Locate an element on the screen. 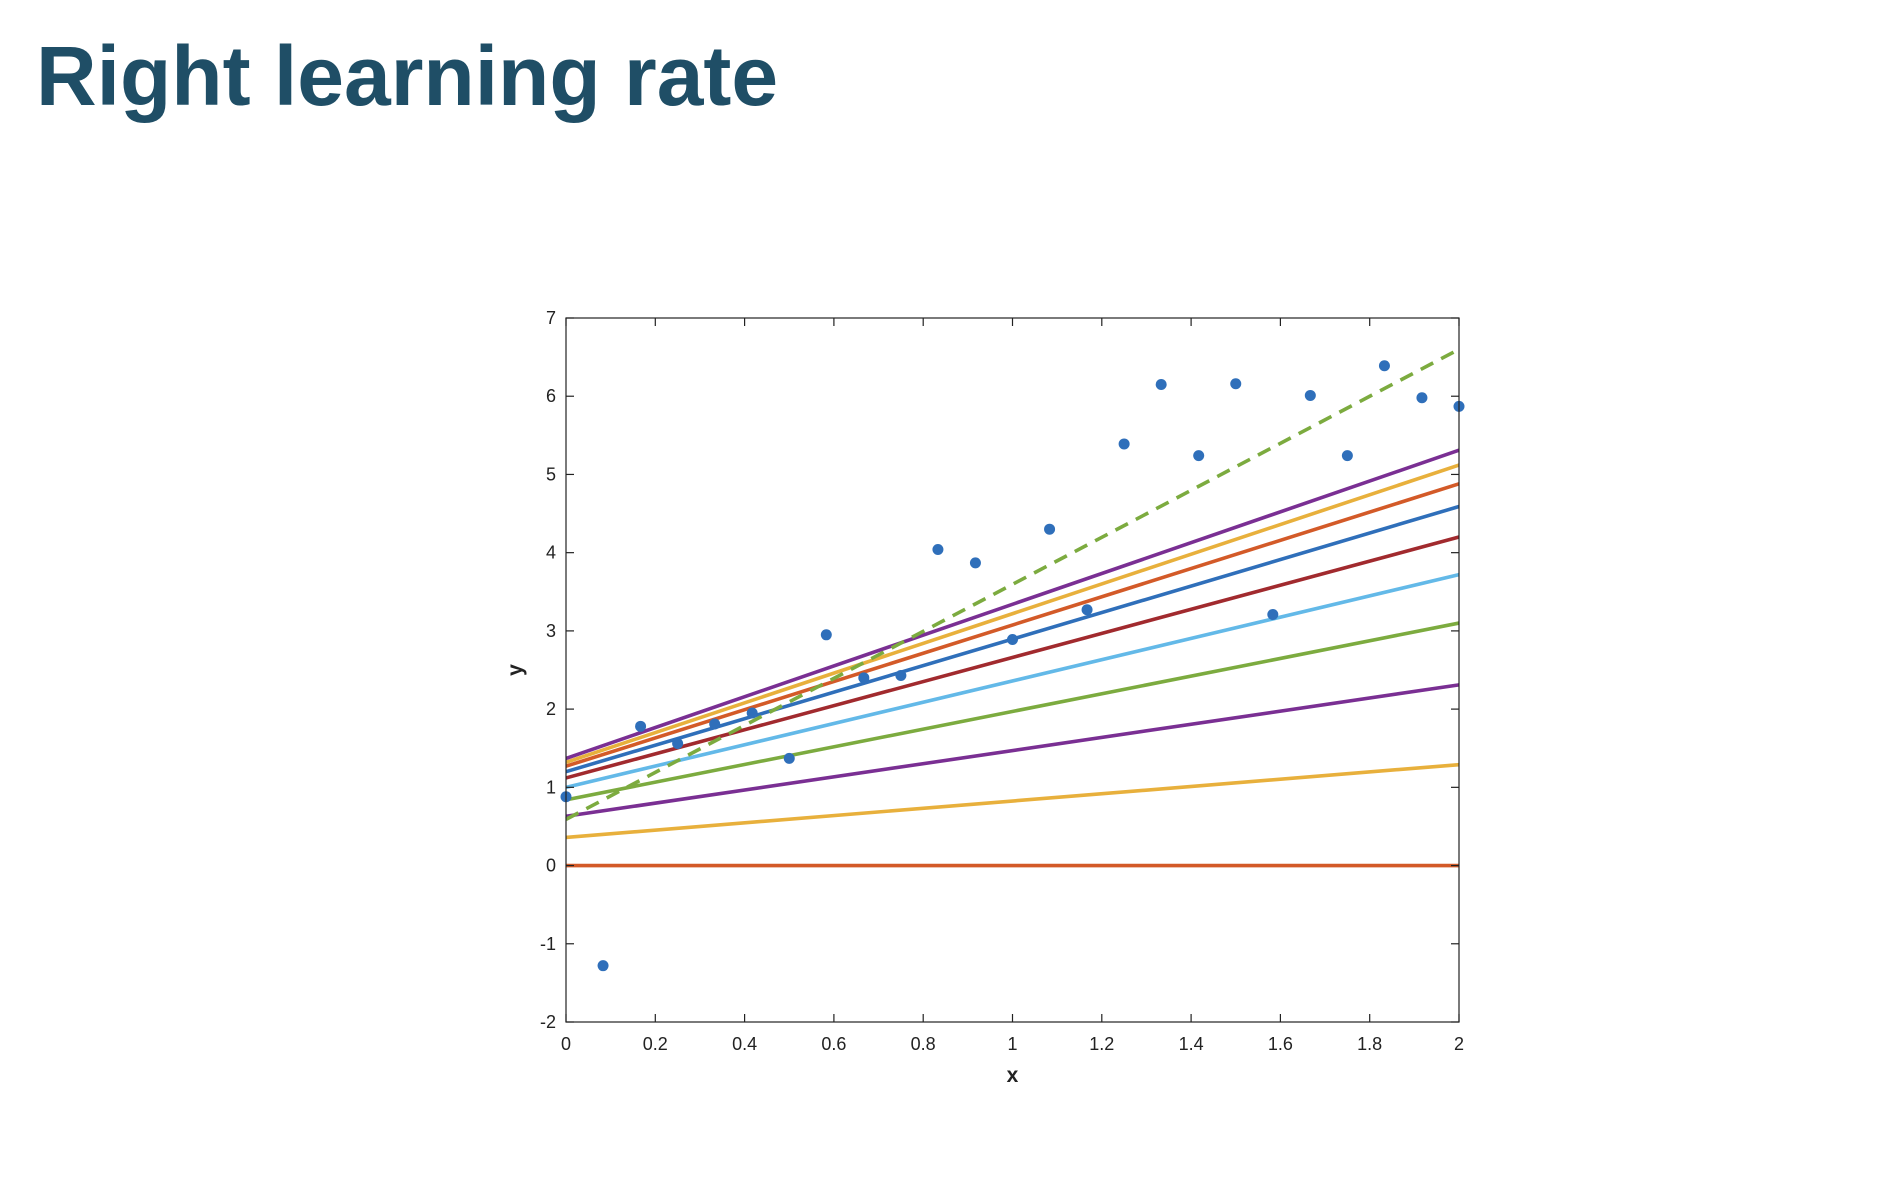 This screenshot has width=1882, height=1198. y-tick-label: -2 is located at coordinates (548, 1022).